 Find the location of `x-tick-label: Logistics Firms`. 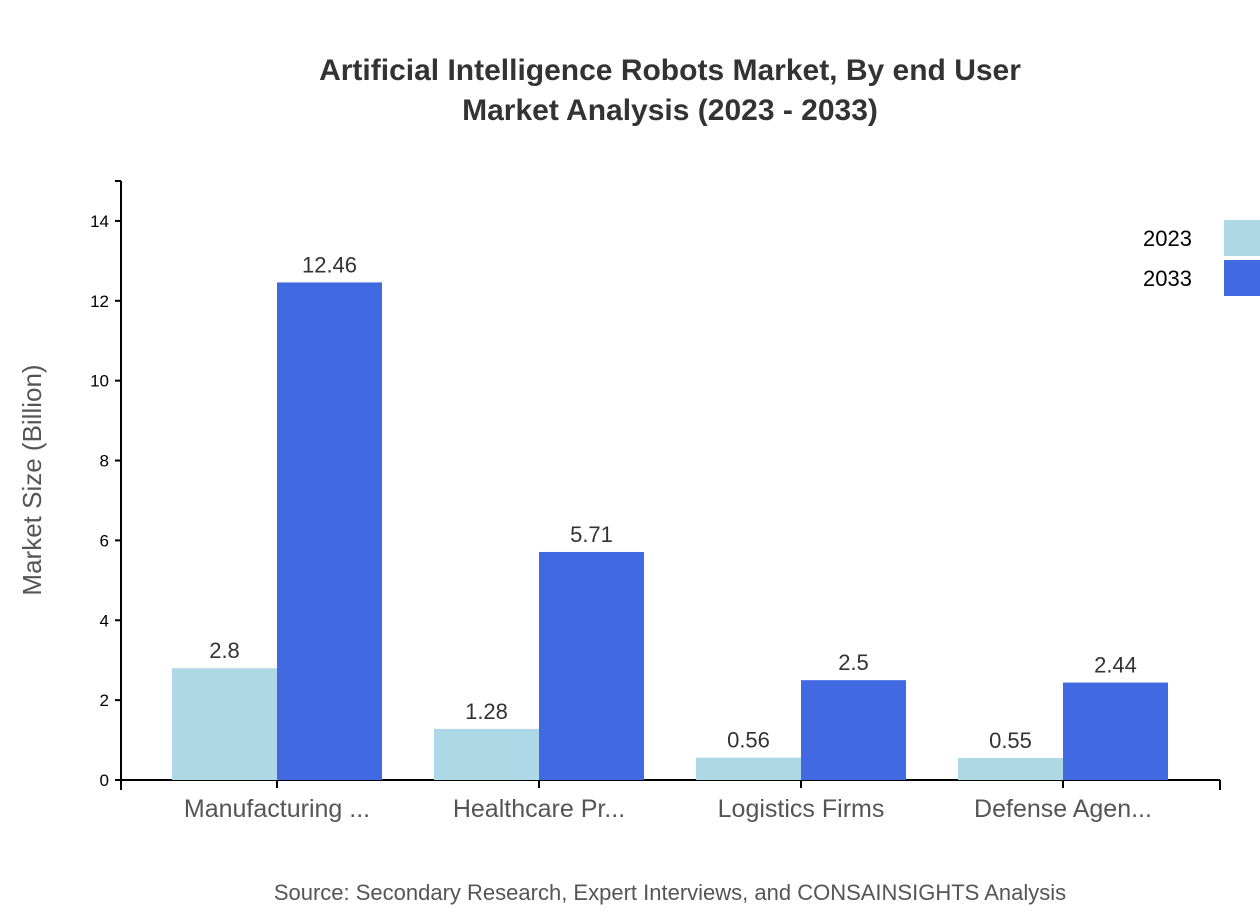

x-tick-label: Logistics Firms is located at coordinates (801, 809).